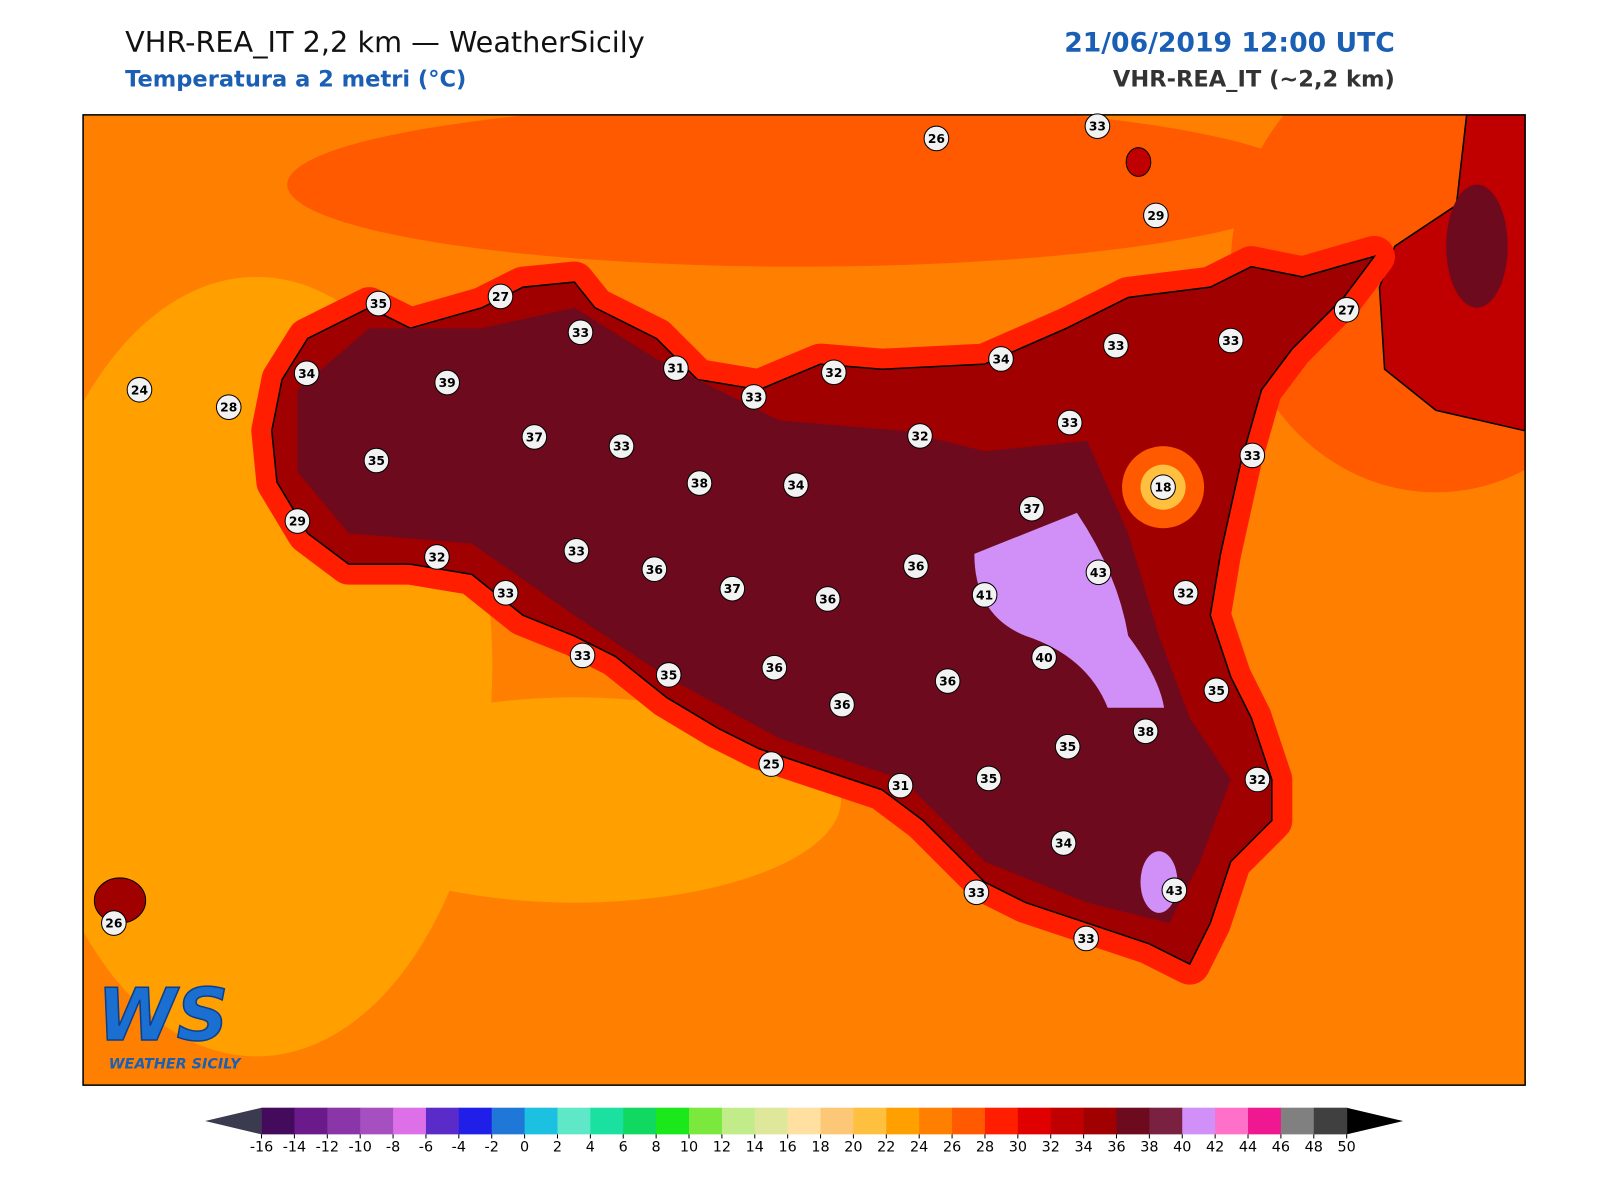 The height and width of the screenshot is (1200, 1600). What do you see at coordinates (1375, 1121) in the screenshot?
I see `colorbar-over` at bounding box center [1375, 1121].